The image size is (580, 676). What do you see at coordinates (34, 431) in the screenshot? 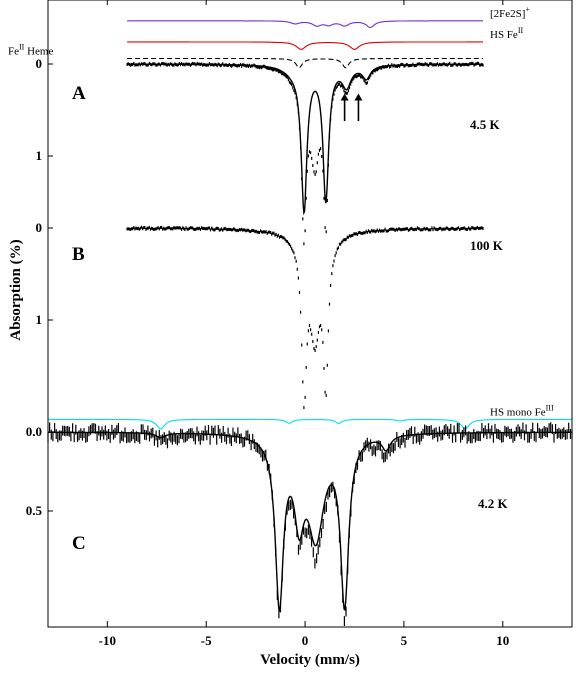
I see `y-tick-label: 0.0` at bounding box center [34, 431].